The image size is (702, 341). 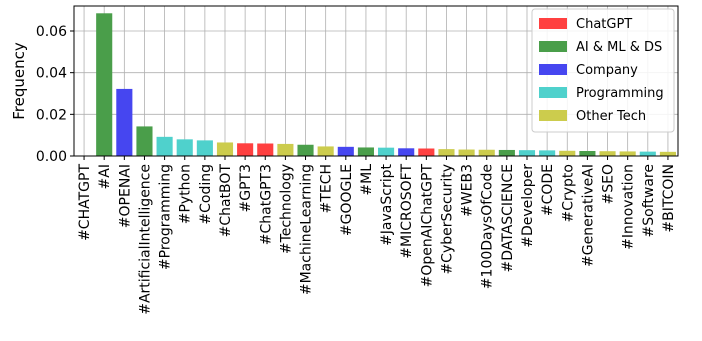 What do you see at coordinates (568, 193) in the screenshot?
I see `x-tick-label: #Crypto` at bounding box center [568, 193].